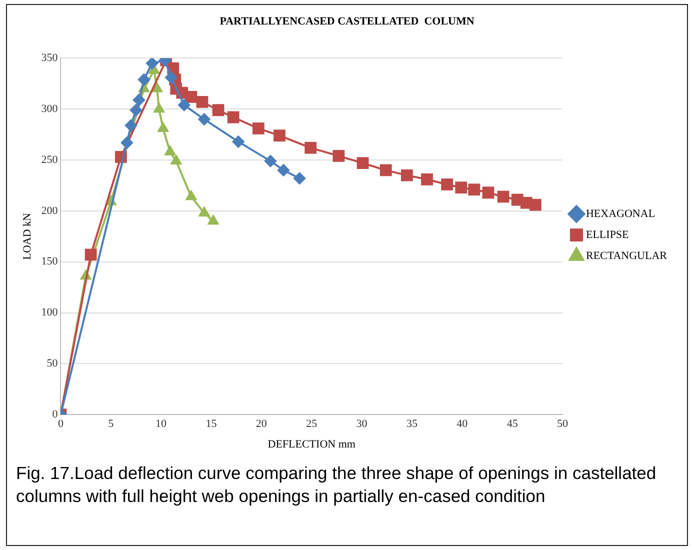  What do you see at coordinates (312, 424) in the screenshot?
I see `x-tick-label: 25` at bounding box center [312, 424].